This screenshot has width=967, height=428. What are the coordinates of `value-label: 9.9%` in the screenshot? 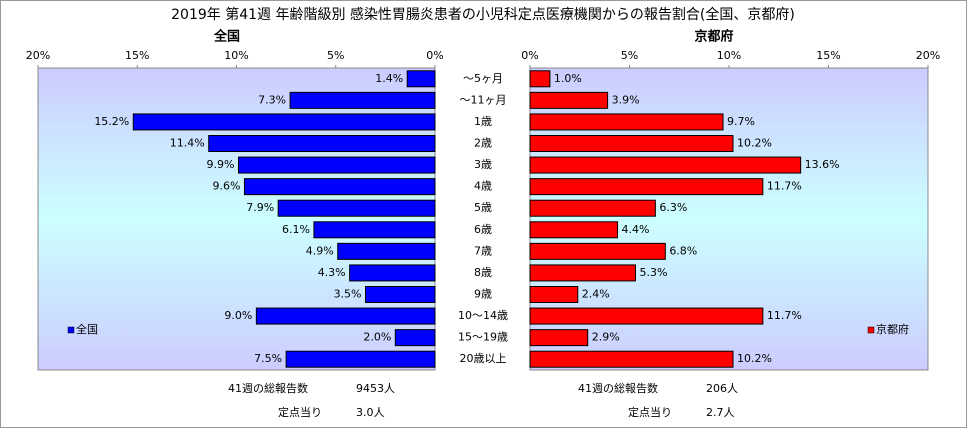 It's located at (221, 164).